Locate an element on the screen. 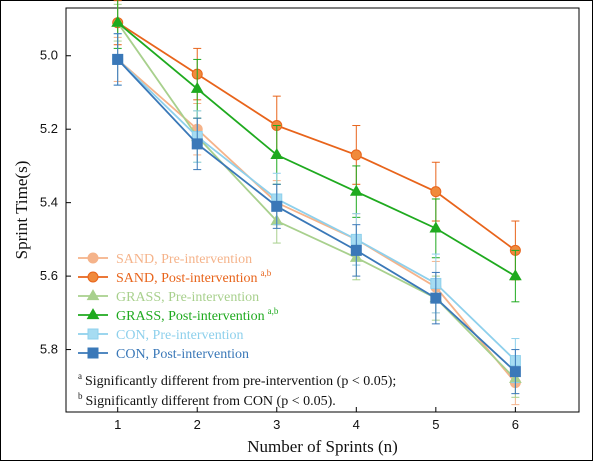 The height and width of the screenshot is (461, 593). legend-label: CON, Pre-intervention is located at coordinates (180, 335).